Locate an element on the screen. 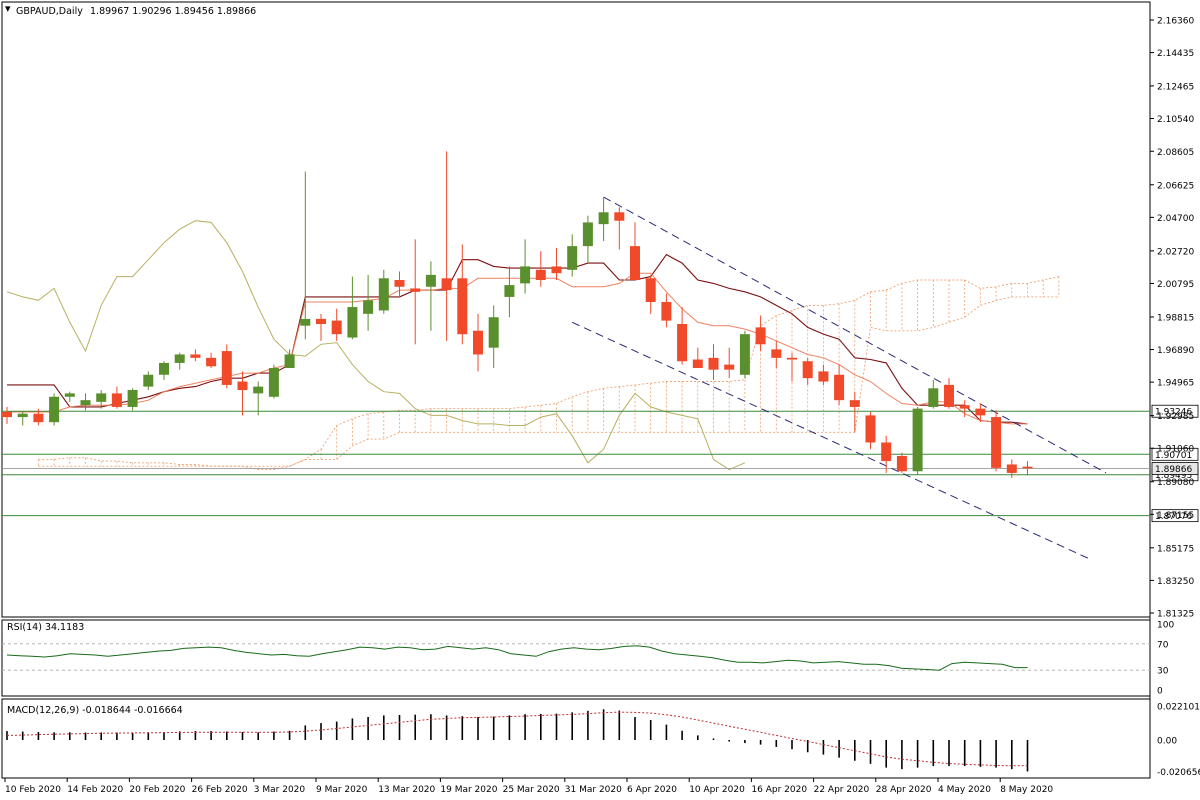 This screenshot has height=800, width=1200. horizontal-levels: 1.93246 1.90701 1.89493 1.87076 1.89866 is located at coordinates (600, 463).